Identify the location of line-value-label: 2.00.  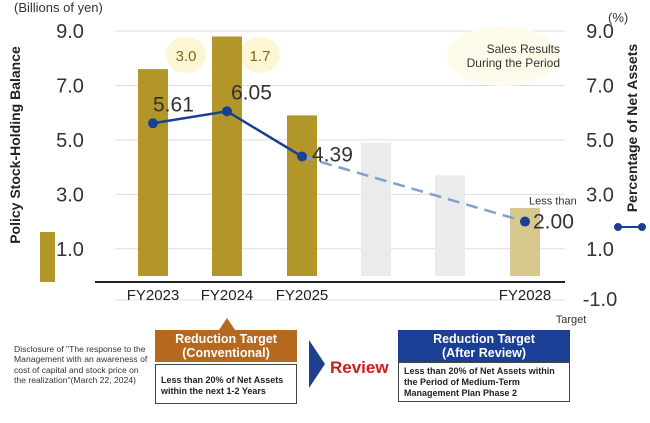
(553, 222).